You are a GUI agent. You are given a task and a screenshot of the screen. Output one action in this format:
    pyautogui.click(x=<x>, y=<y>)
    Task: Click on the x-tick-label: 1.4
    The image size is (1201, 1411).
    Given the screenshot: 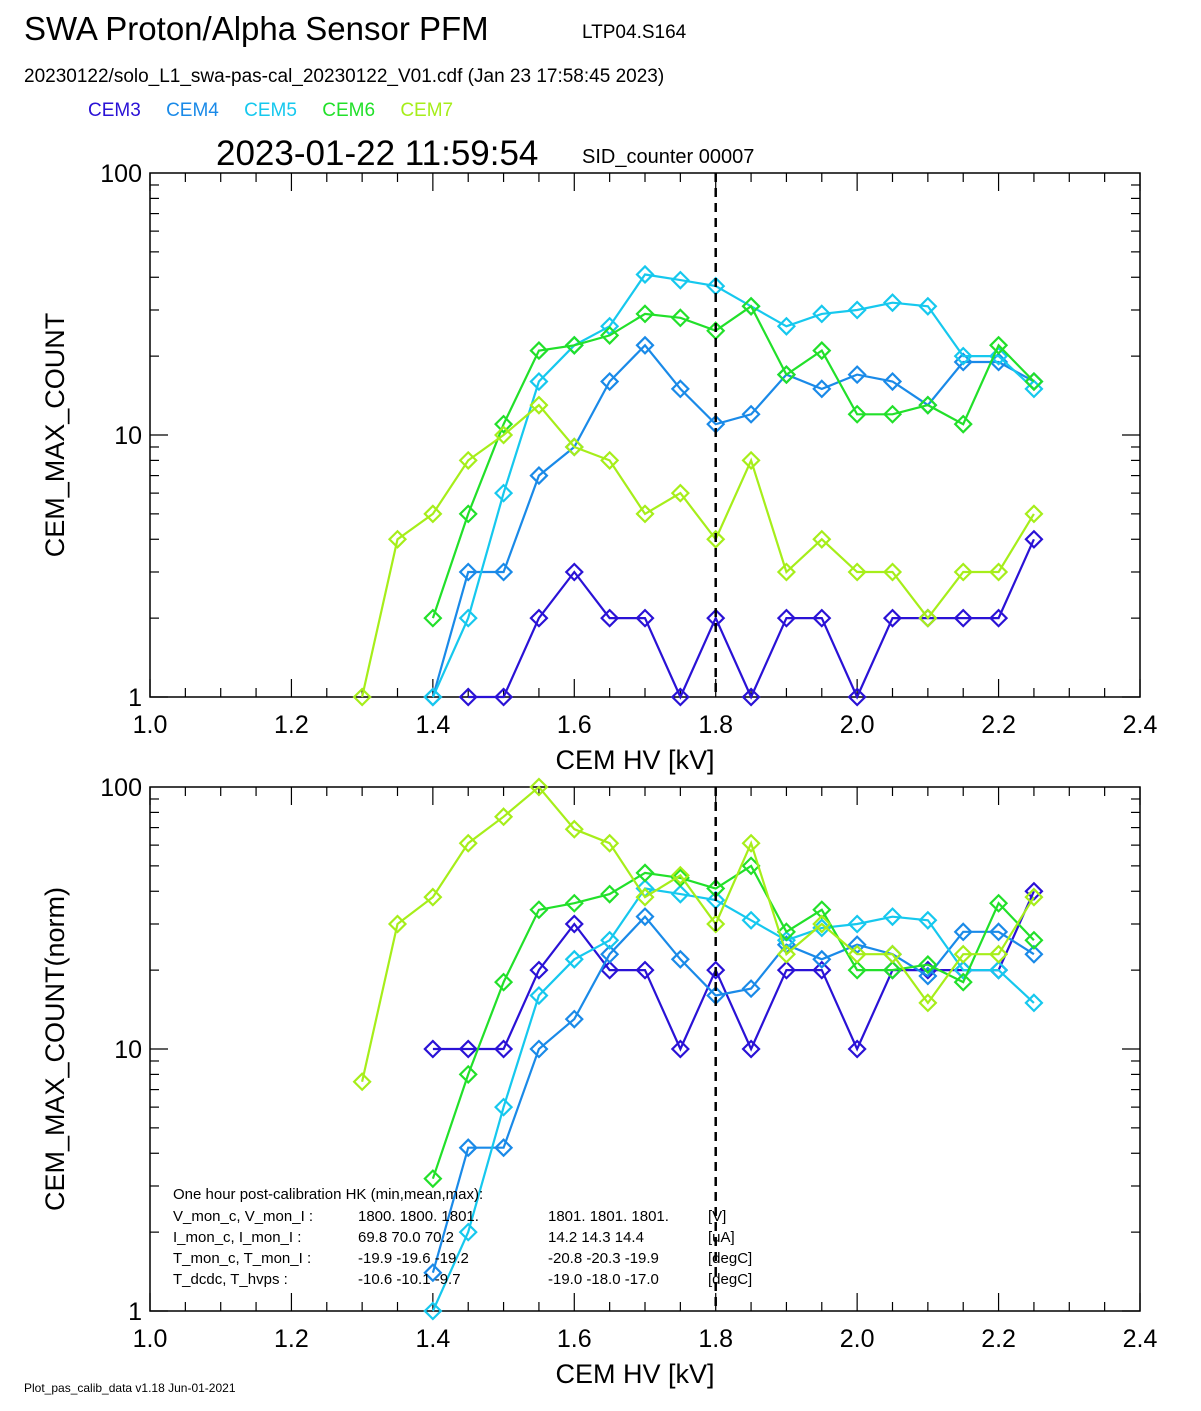 What is the action you would take?
    pyautogui.click(x=432, y=1339)
    